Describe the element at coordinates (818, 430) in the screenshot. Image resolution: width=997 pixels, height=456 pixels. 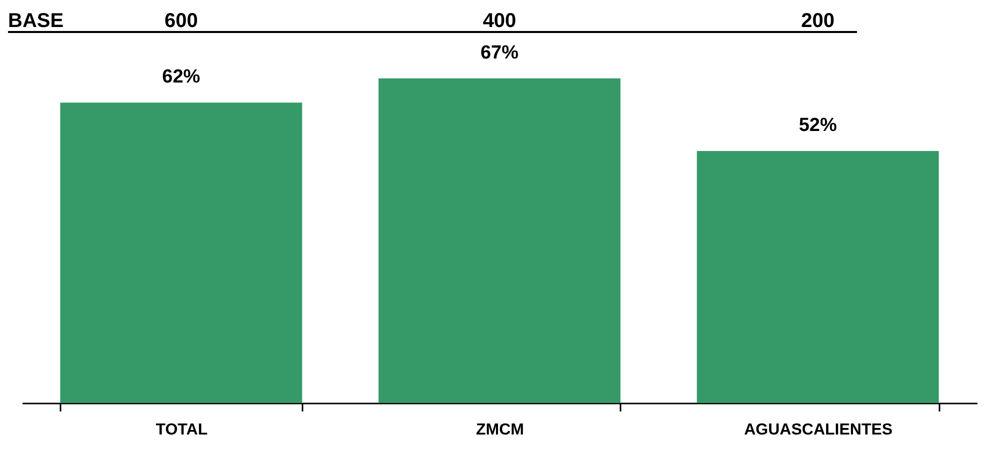
I see `x-tick-label: AGUASCALIENTES` at that location.